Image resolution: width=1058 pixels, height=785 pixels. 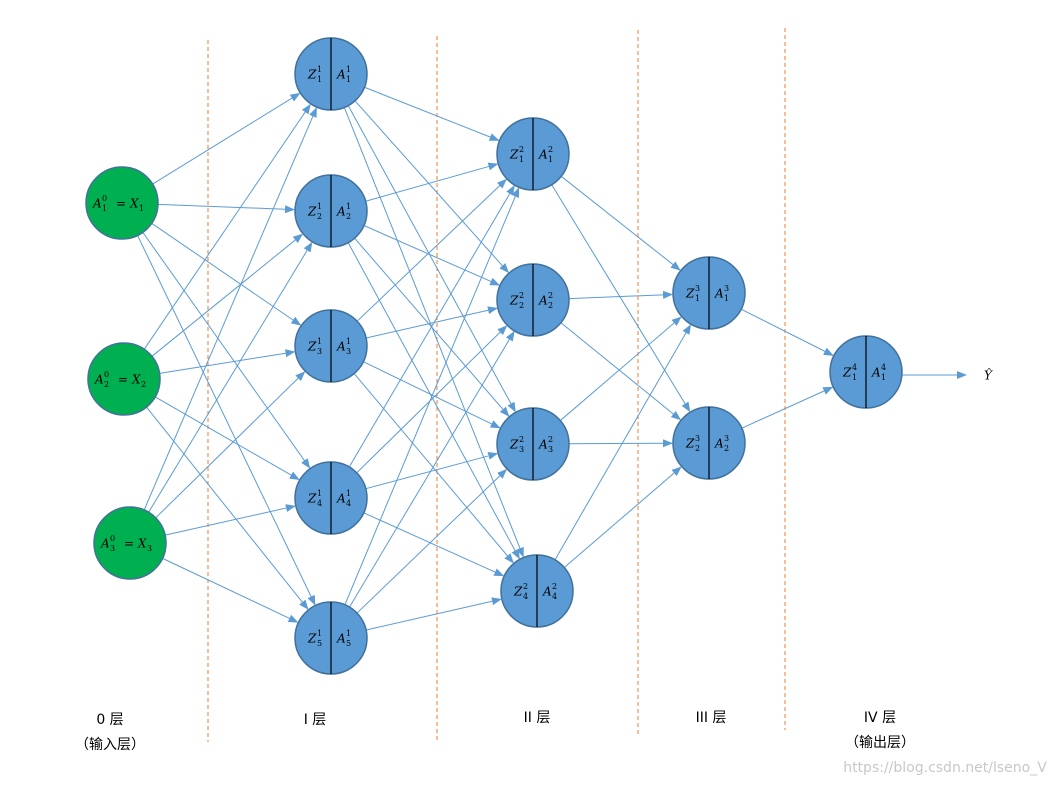 What do you see at coordinates (880, 718) in the screenshot?
I see `layer-label: IV 层` at bounding box center [880, 718].